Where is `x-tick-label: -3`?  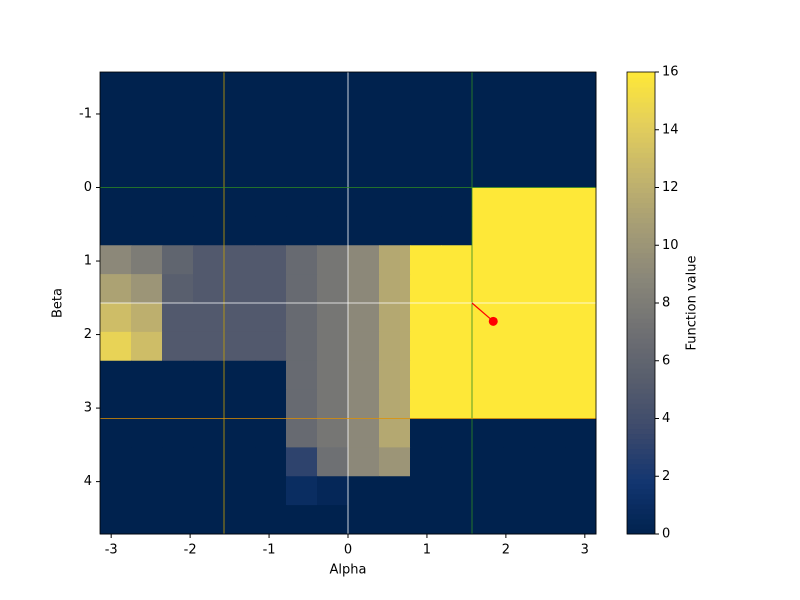
x-tick-label: -3 is located at coordinates (111, 550).